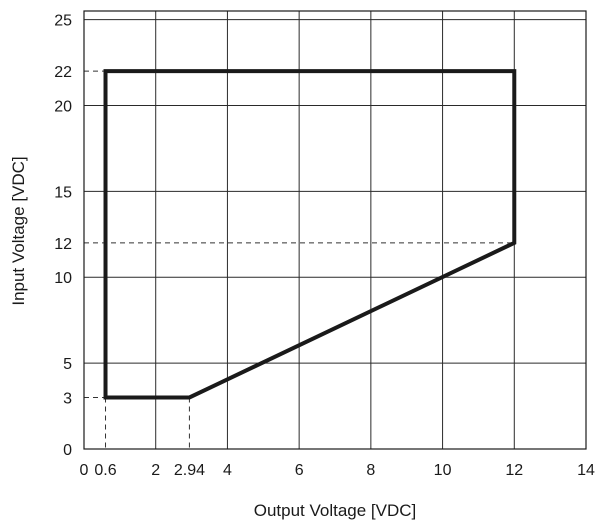 This screenshot has width=603, height=524. I want to click on y-tick-label-7: 22, so click(63, 72).